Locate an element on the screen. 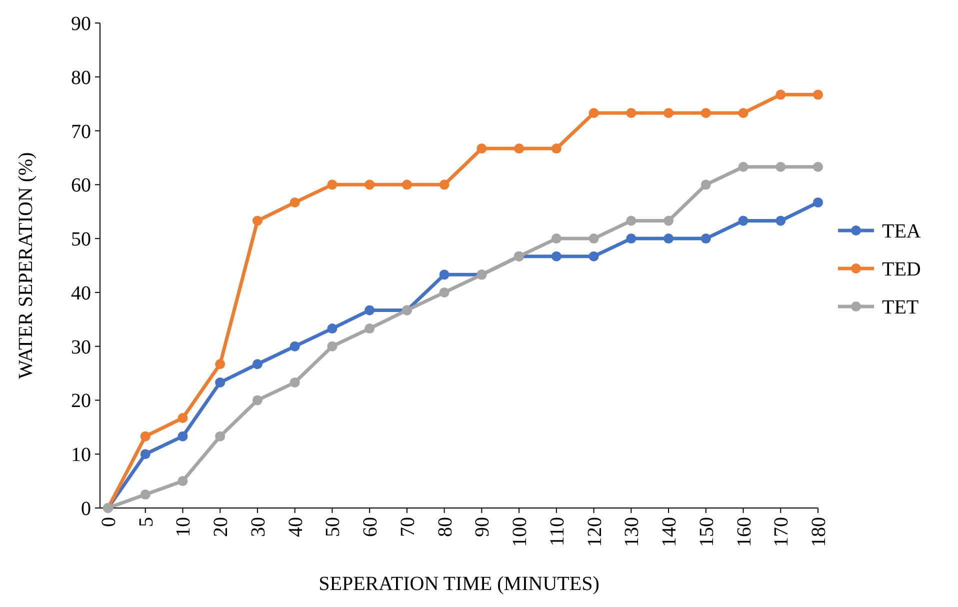 This screenshot has height=607, width=958. y-tick-label: 60 is located at coordinates (81, 185).